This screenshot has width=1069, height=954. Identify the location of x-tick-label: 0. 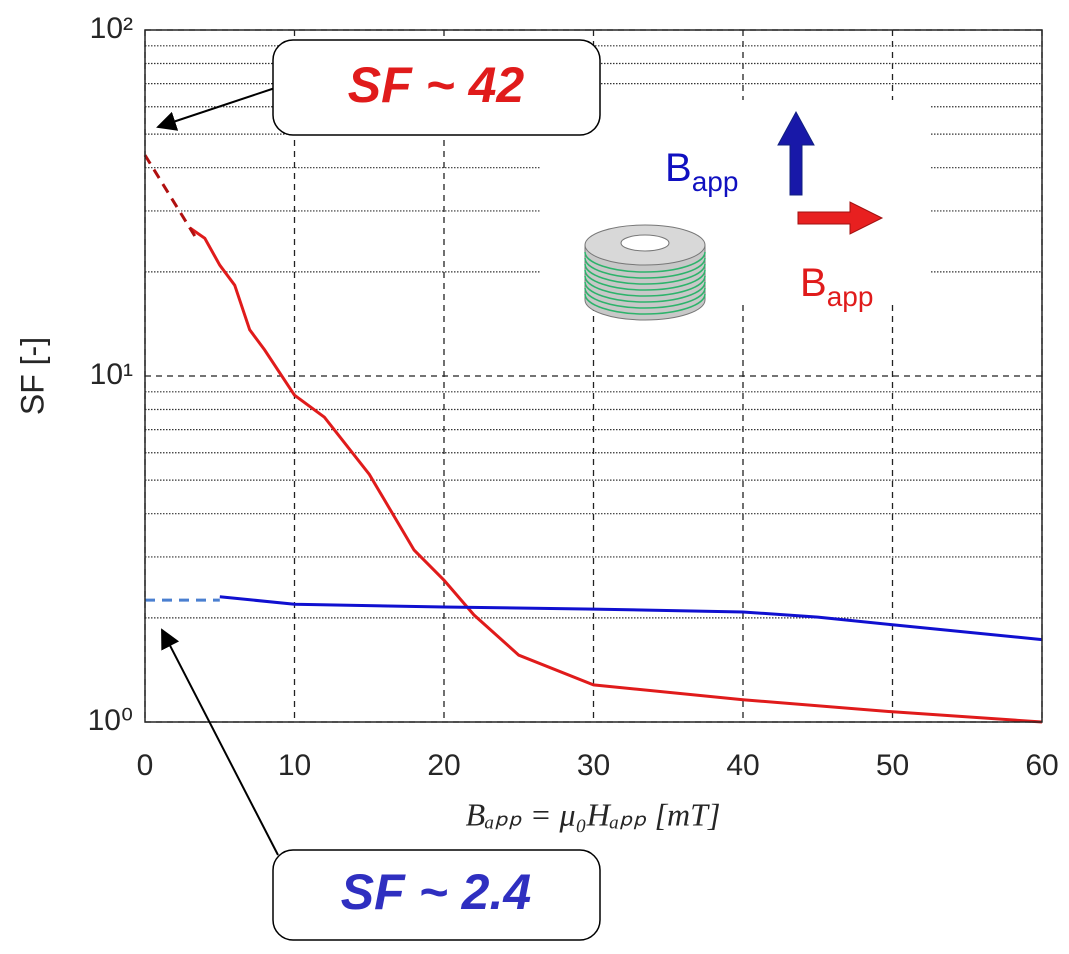
(145, 765).